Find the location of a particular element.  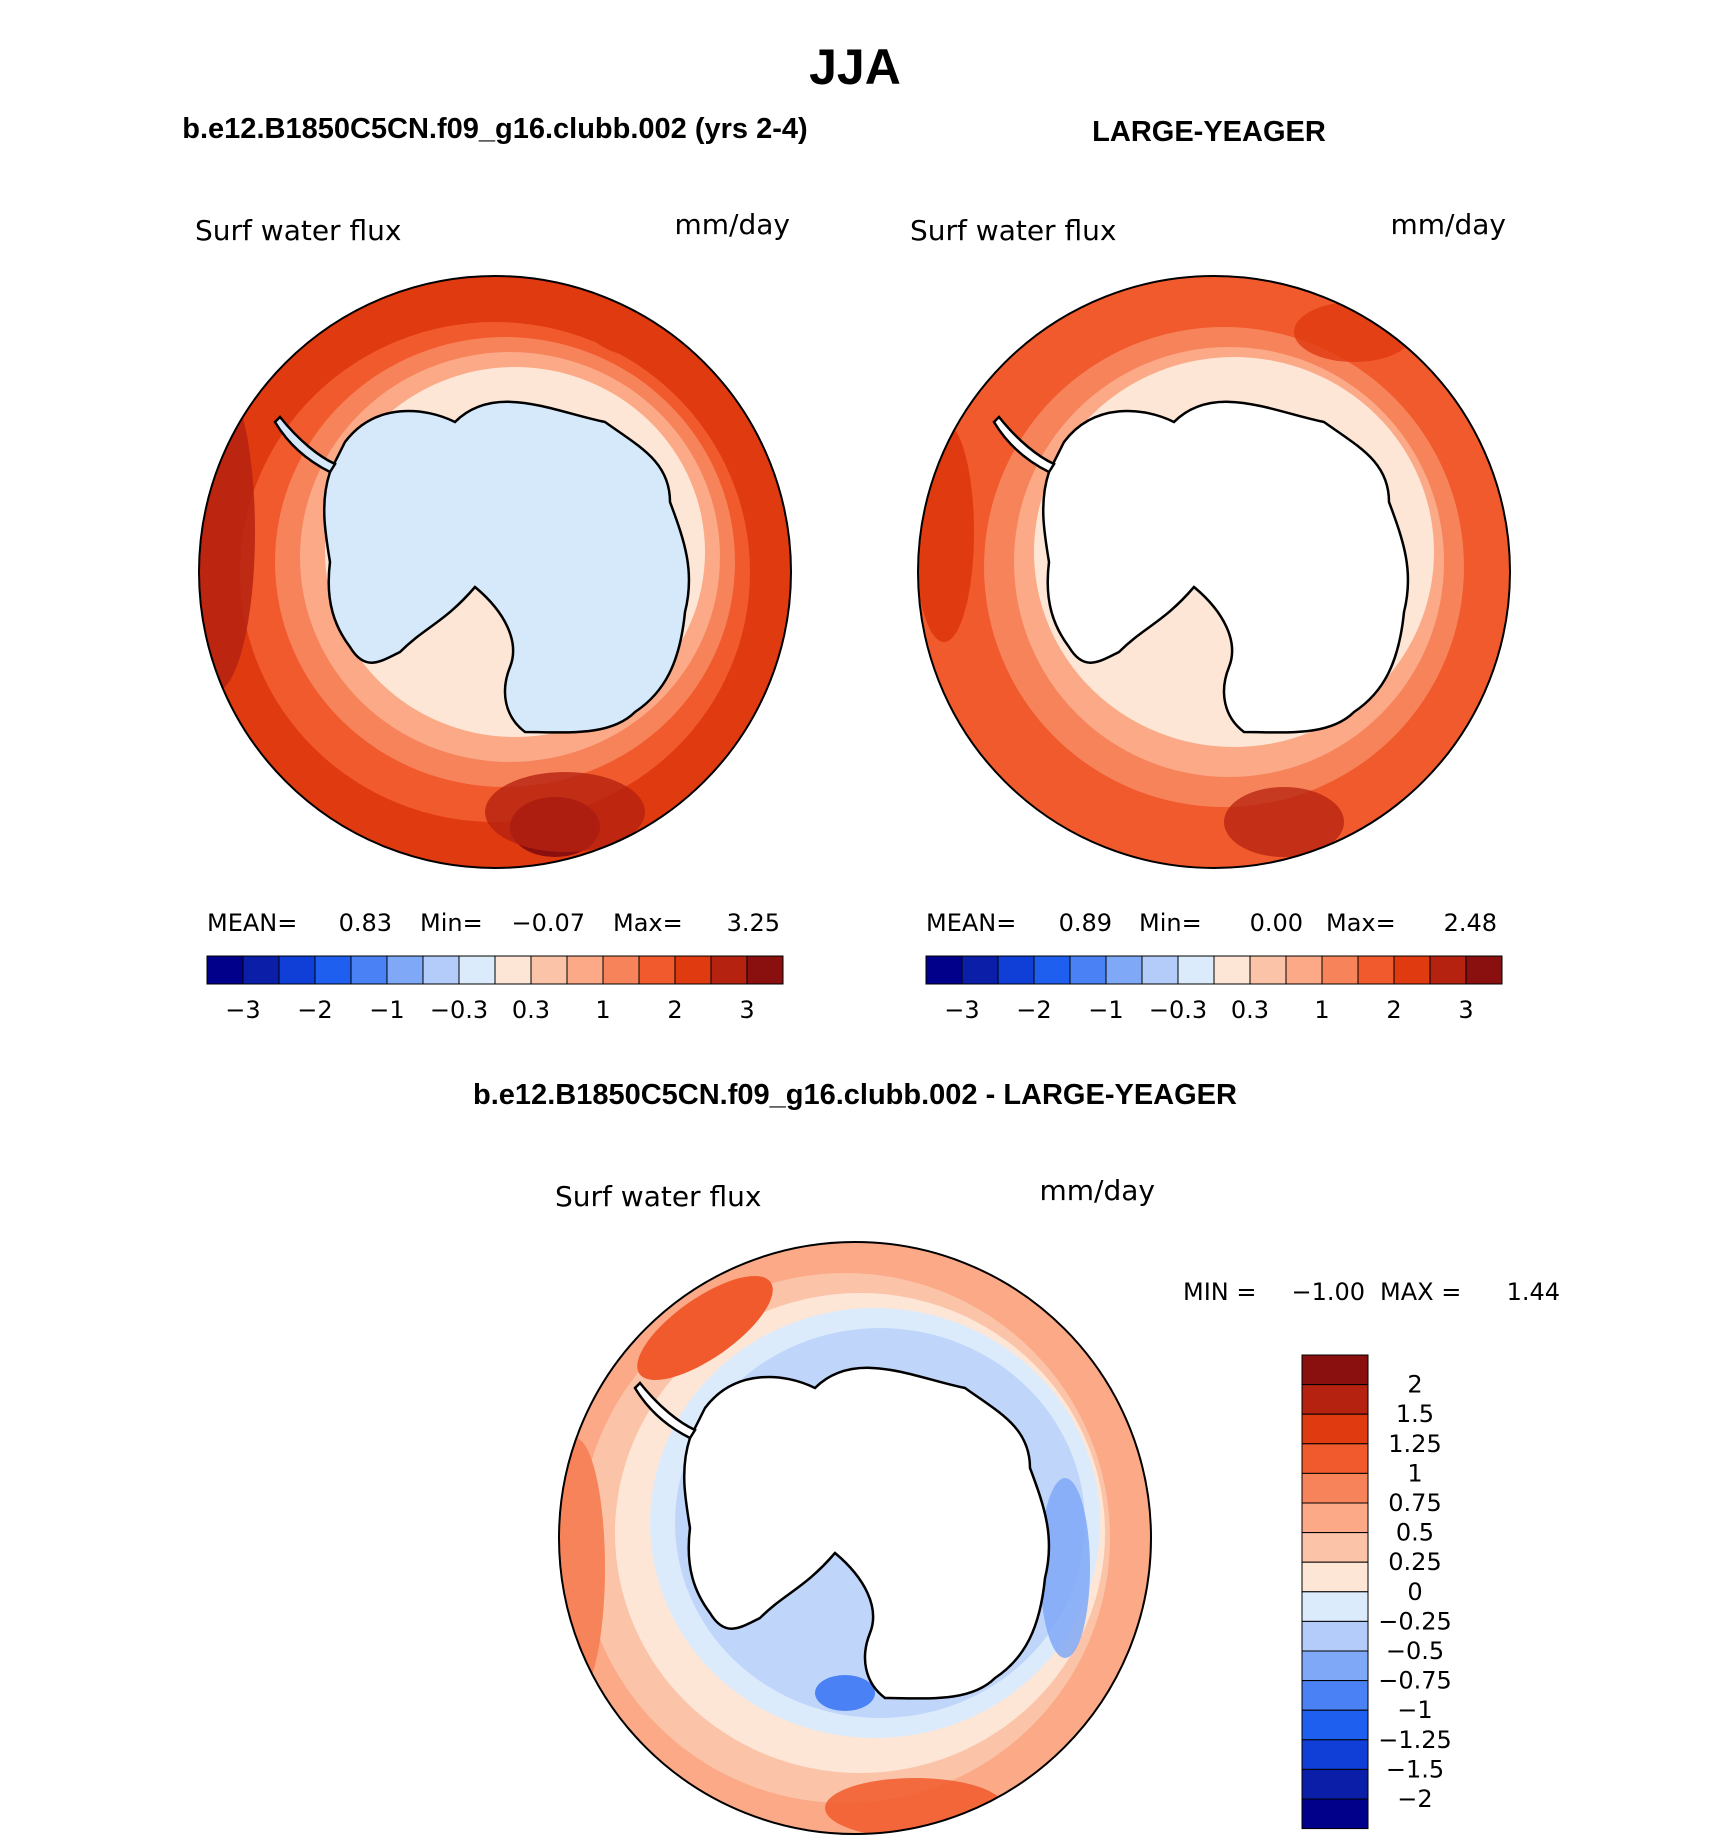

colorbar-tick-label: −0.25 is located at coordinates (1415, 1621).